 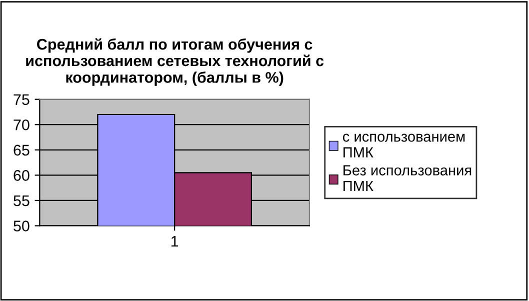 I want to click on y-tick-label: 55, so click(x=22, y=200).